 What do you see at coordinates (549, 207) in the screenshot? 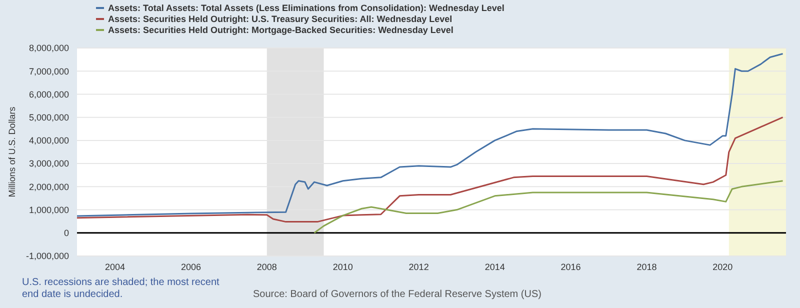
I see `line-series` at bounding box center [549, 207].